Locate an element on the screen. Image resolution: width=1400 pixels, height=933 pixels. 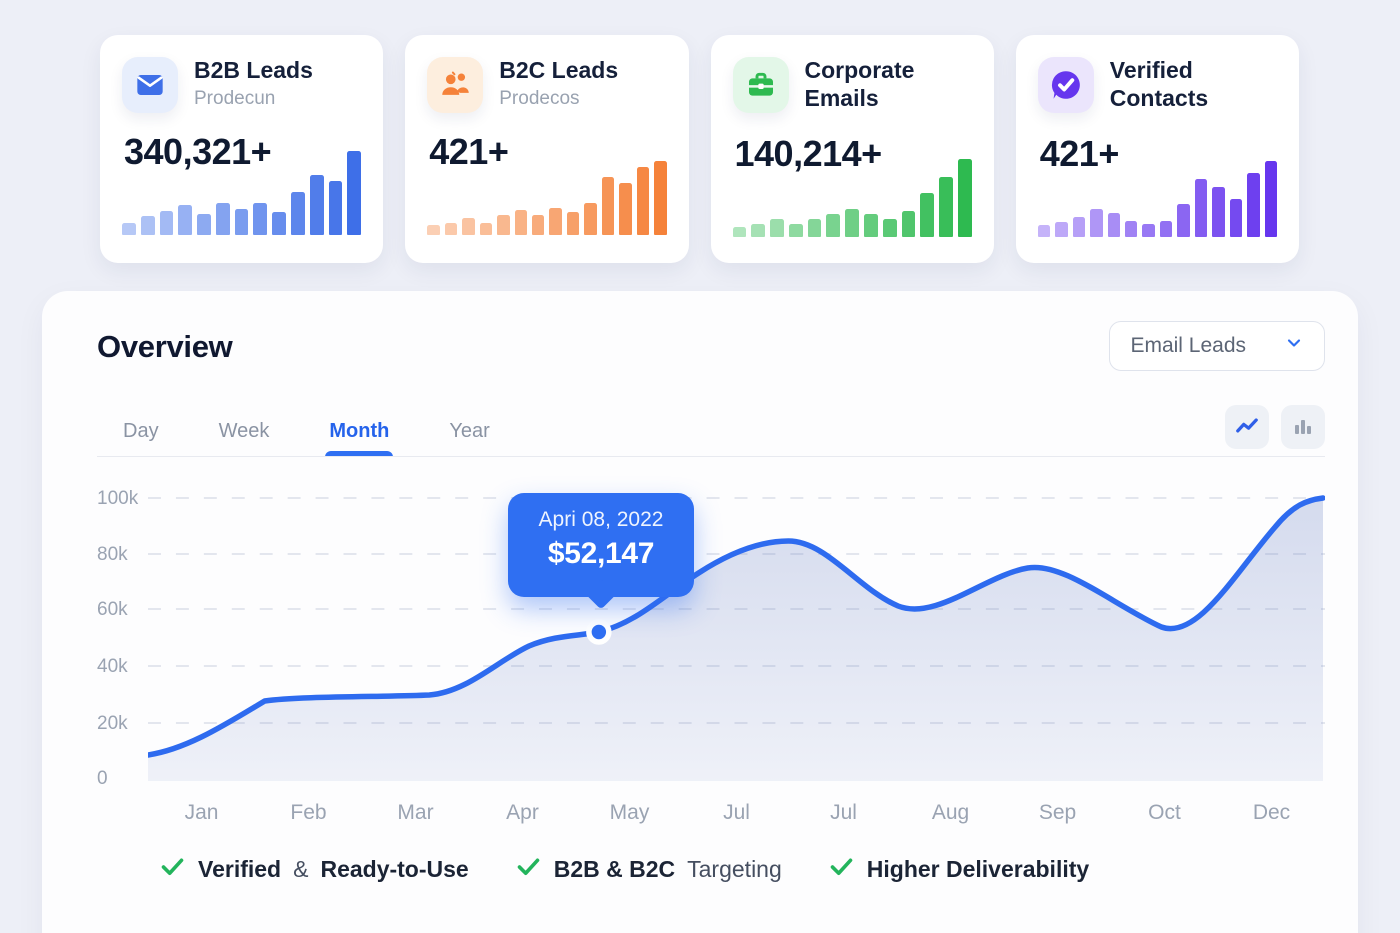
tab-week: Week is located at coordinates (244, 431).